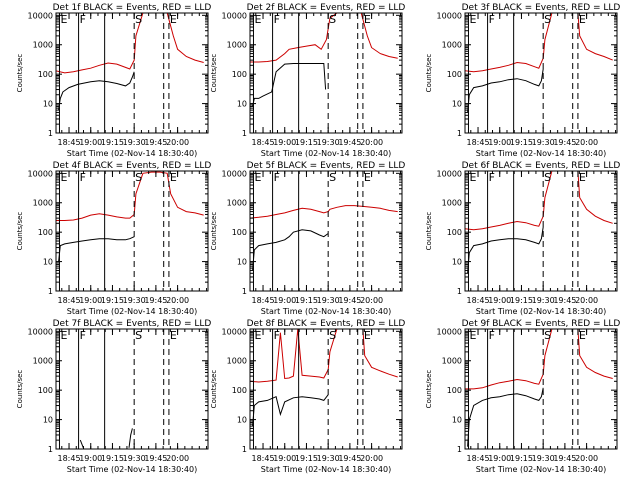  Describe the element at coordinates (132, 8) in the screenshot. I see `panel-title: Det 1f BLACK = Events, RED = LLD` at that location.